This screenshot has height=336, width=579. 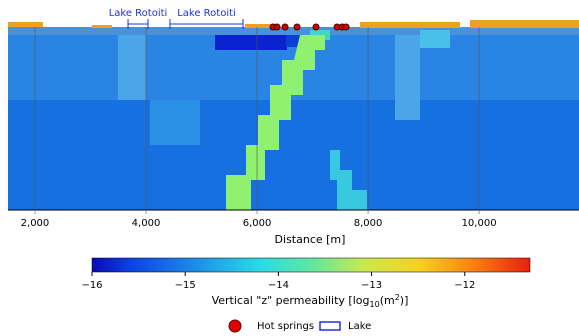 What do you see at coordinates (91, 285) in the screenshot?
I see `colorbar-tick-label: −16` at bounding box center [91, 285].